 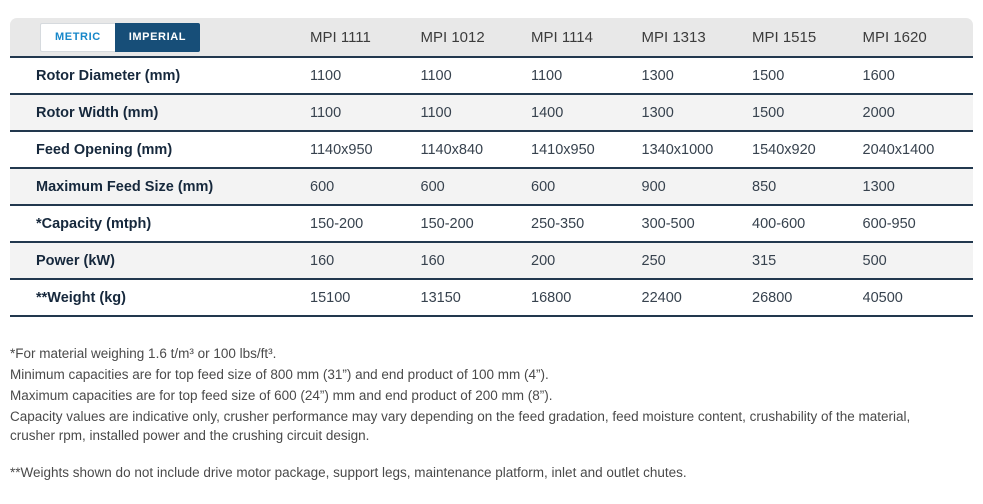 I want to click on cell-value: 250, so click(x=653, y=260).